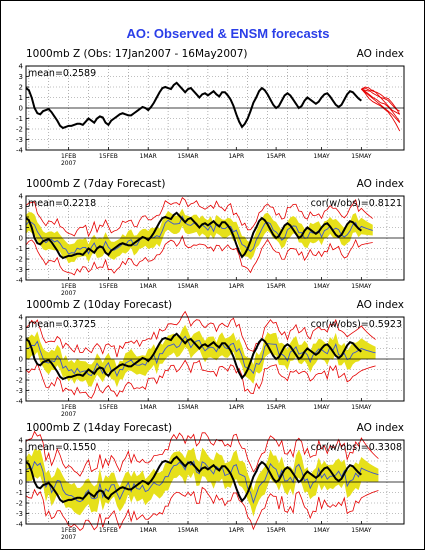 The height and width of the screenshot is (550, 425). What do you see at coordinates (227, 33) in the screenshot?
I see `figure-title: AO: Observed & ENSM forecasts` at bounding box center [227, 33].